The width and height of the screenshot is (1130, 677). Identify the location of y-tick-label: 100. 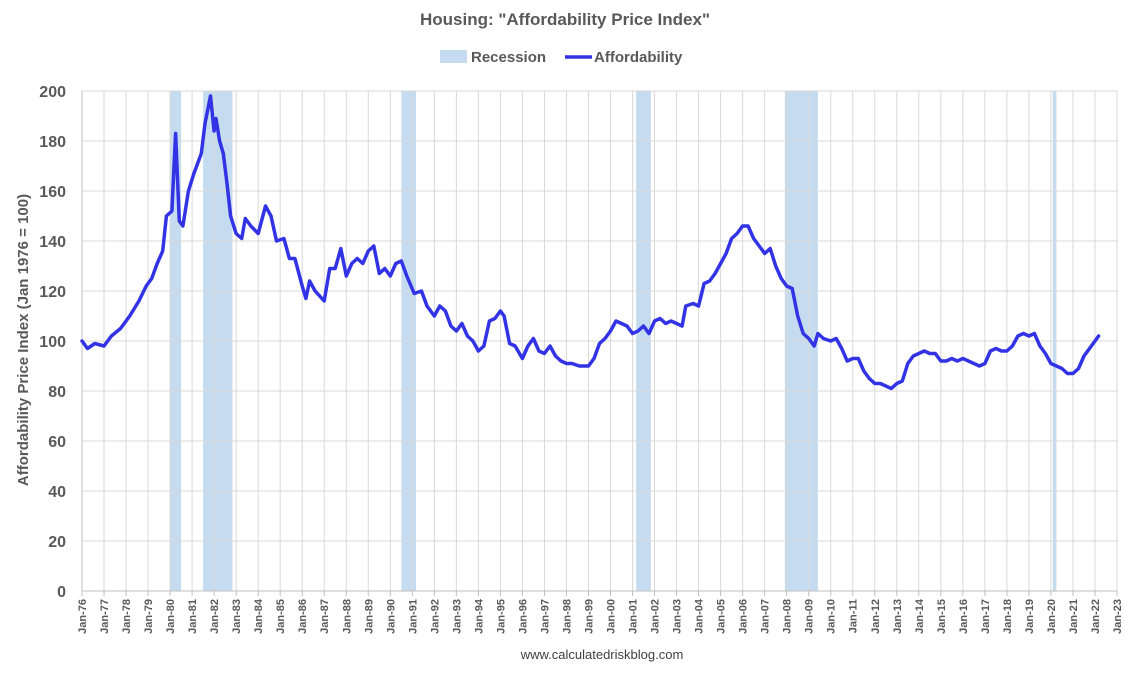
(52, 342).